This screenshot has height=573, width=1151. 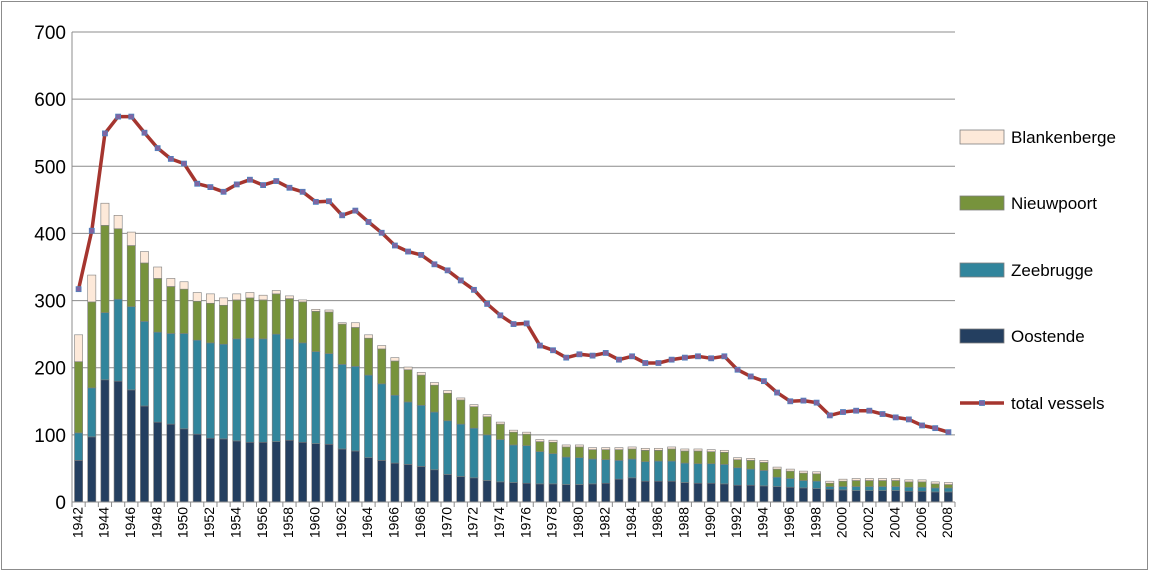 I want to click on x-tick-label-1986: 1986, so click(x=657, y=522).